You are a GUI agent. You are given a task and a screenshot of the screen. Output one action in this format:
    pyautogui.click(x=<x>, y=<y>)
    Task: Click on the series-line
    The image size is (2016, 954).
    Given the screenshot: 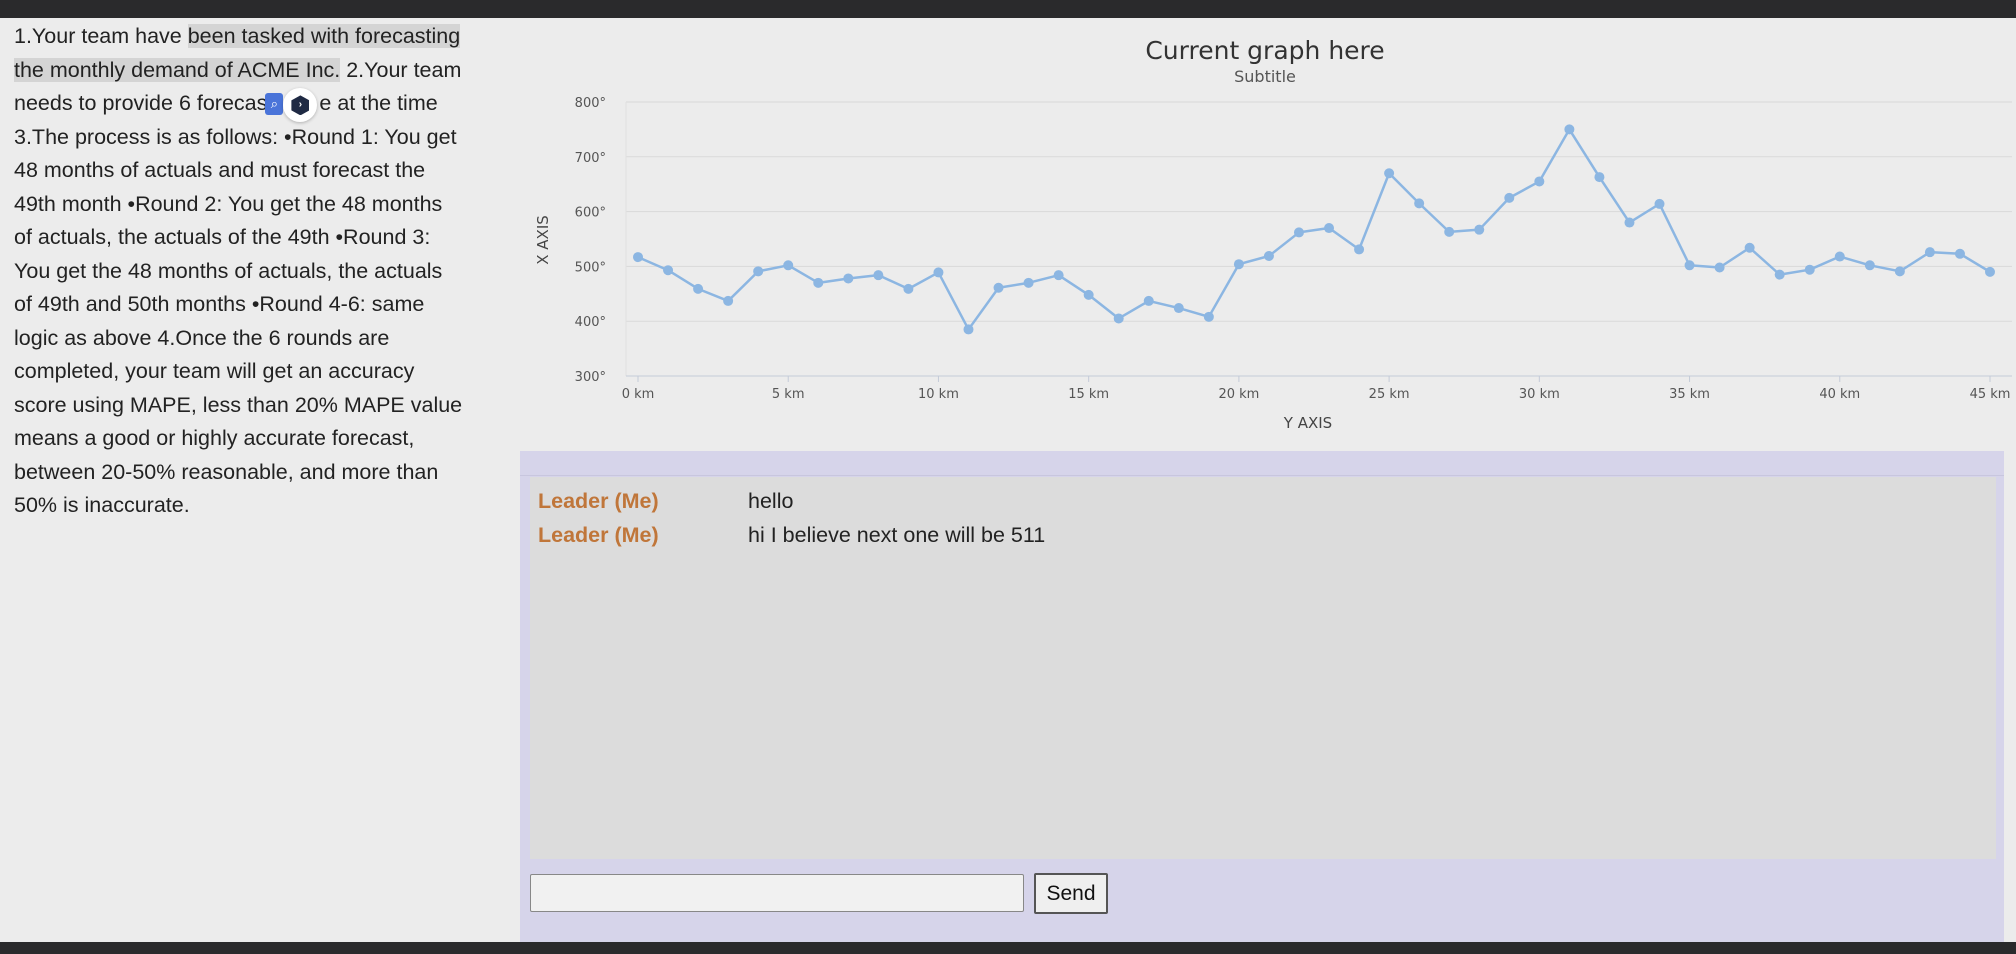 What is the action you would take?
    pyautogui.click(x=1314, y=229)
    